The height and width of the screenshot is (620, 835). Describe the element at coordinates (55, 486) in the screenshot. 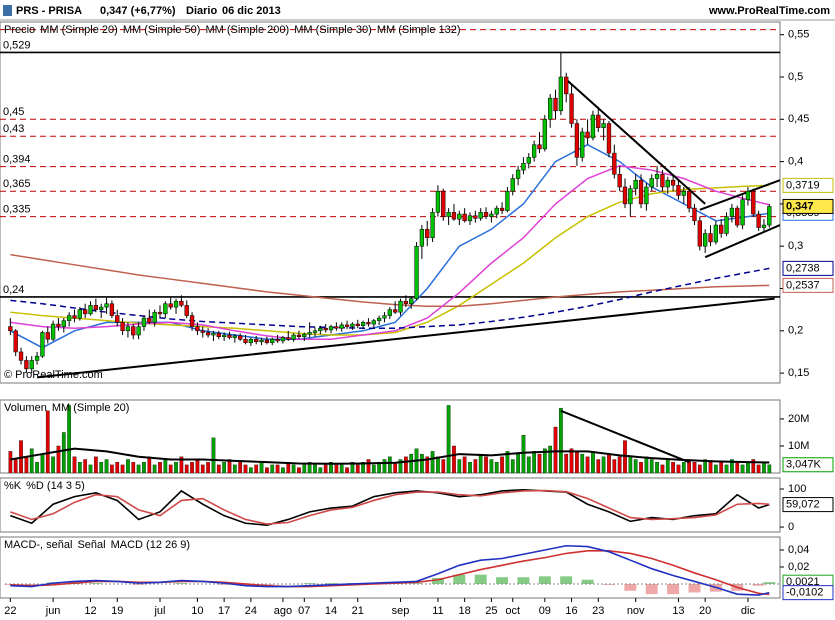

I see `legend-entry: %D (14 3 5)` at that location.